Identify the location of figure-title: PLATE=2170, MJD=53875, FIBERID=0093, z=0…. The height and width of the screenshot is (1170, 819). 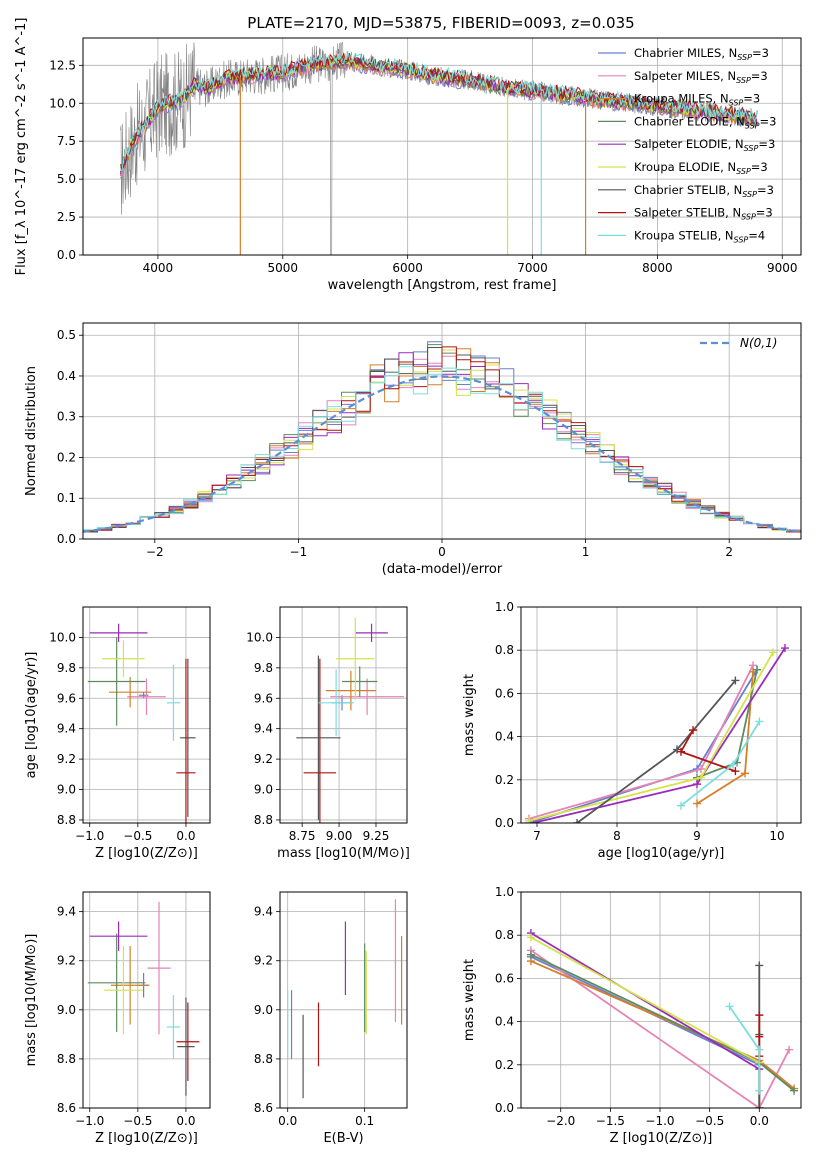
(440, 23).